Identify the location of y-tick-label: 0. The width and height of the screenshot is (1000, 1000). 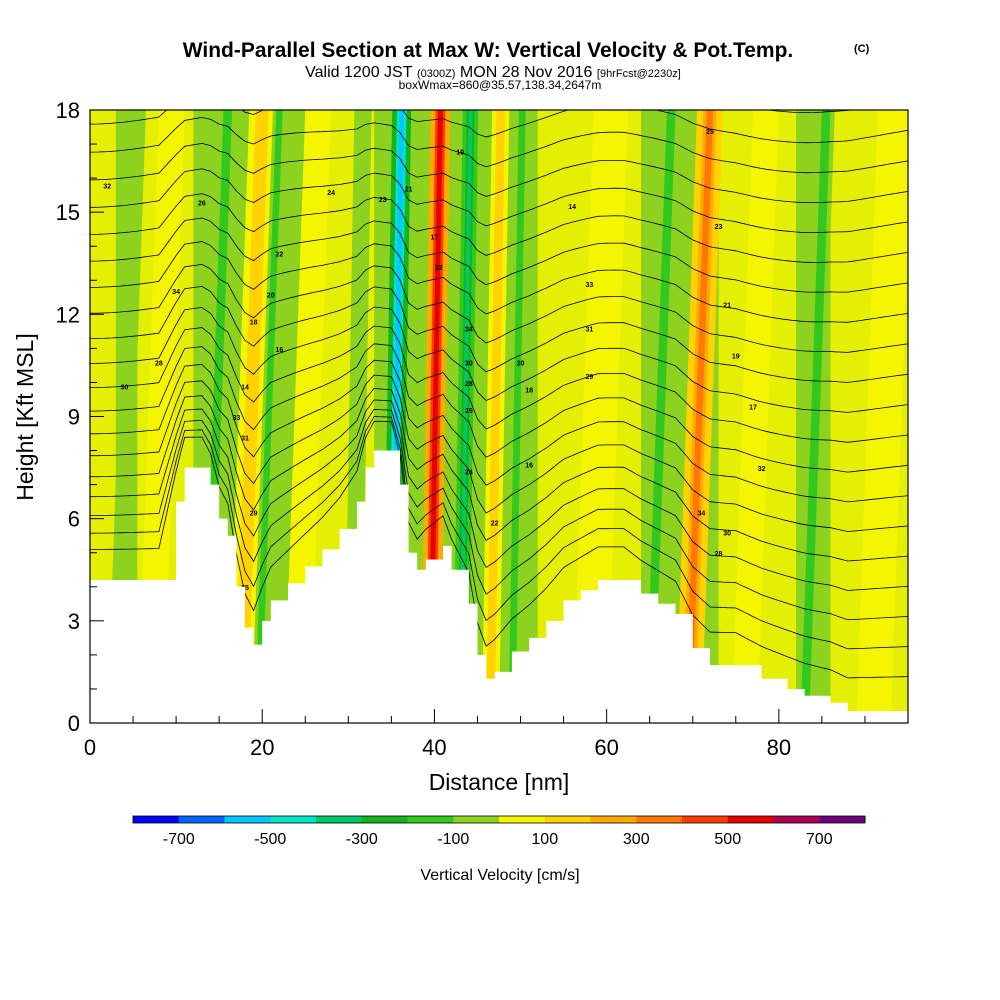
(74, 723).